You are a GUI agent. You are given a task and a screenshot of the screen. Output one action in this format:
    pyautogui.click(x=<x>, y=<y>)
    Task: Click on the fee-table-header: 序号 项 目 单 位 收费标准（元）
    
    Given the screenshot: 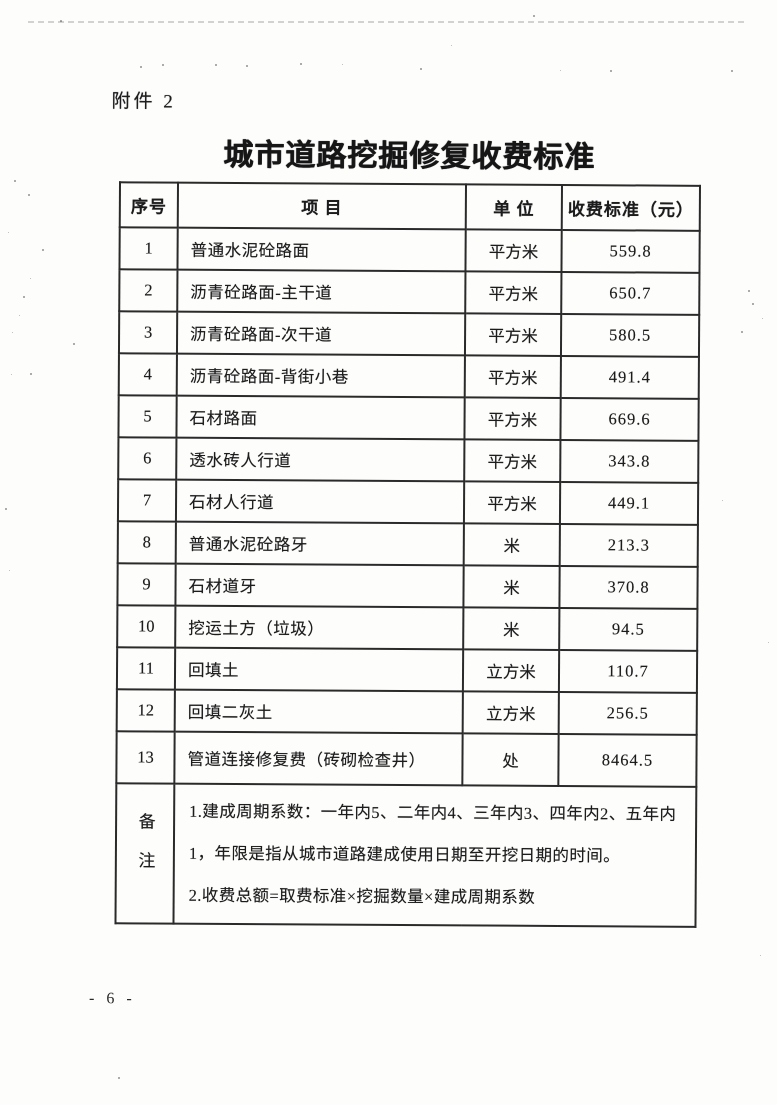 What is the action you would take?
    pyautogui.click(x=410, y=206)
    